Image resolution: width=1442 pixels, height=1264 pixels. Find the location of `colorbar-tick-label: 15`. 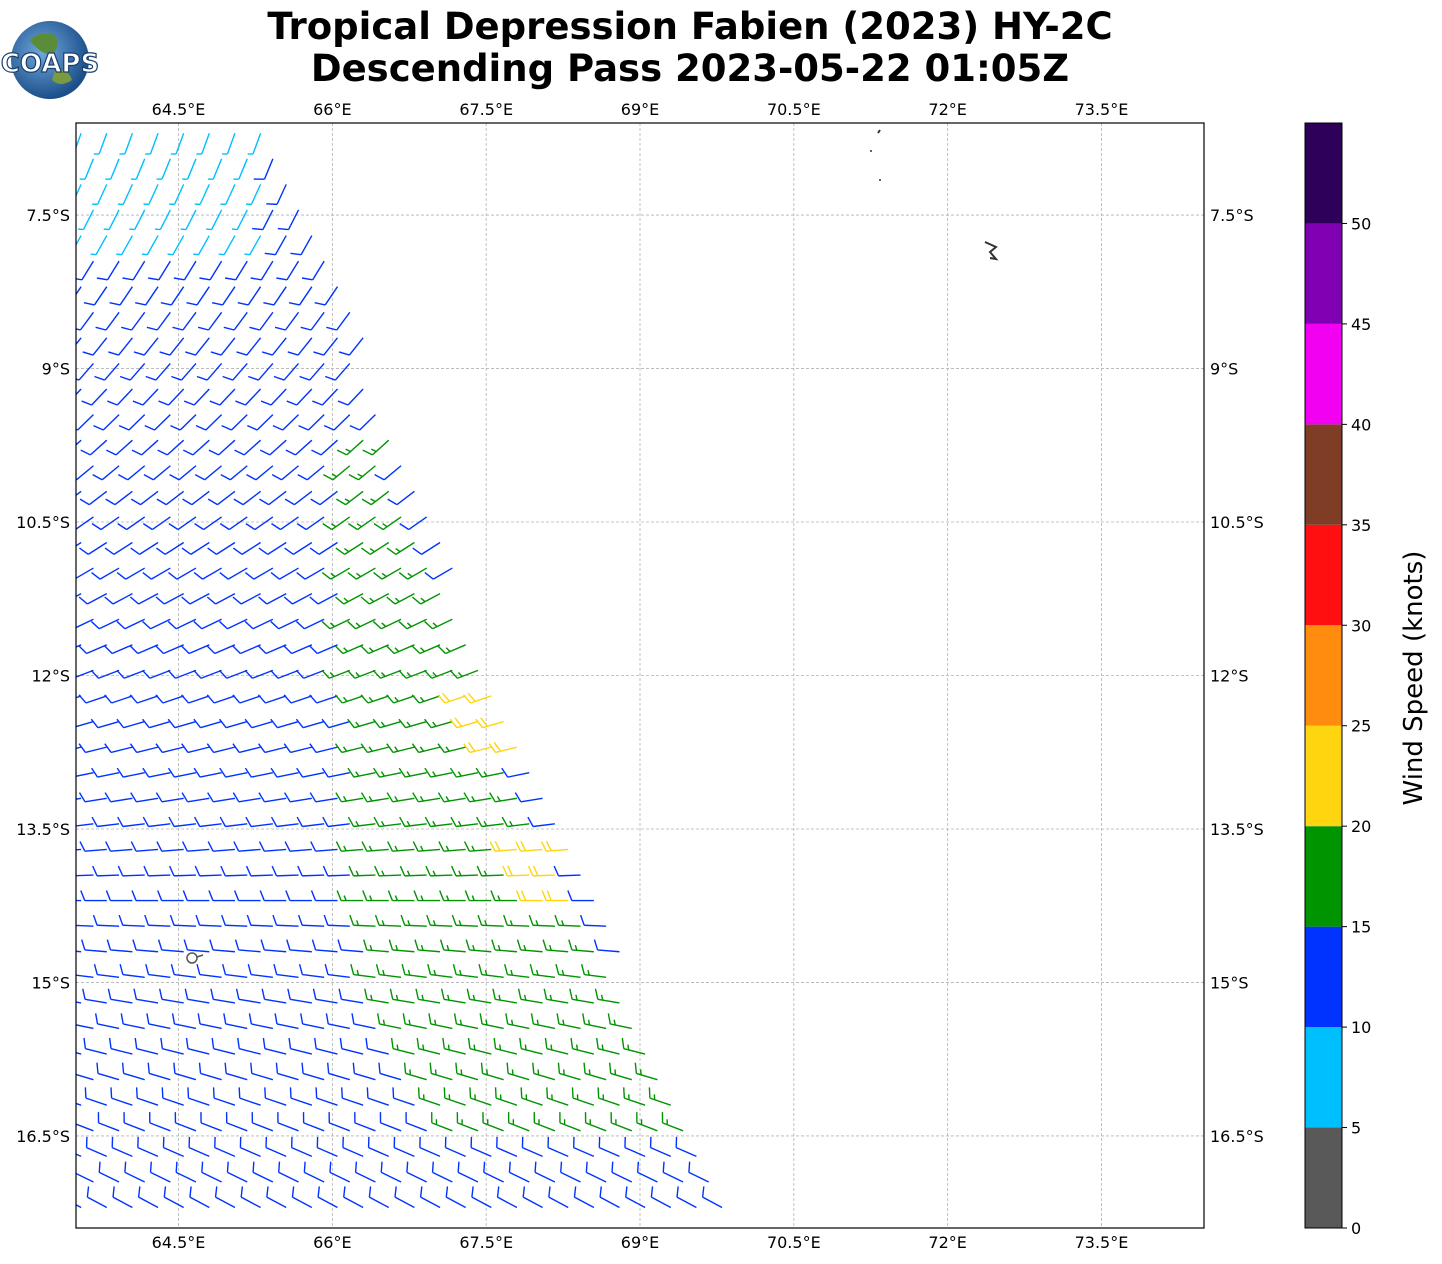

colorbar-tick-label: 15 is located at coordinates (1361, 927).